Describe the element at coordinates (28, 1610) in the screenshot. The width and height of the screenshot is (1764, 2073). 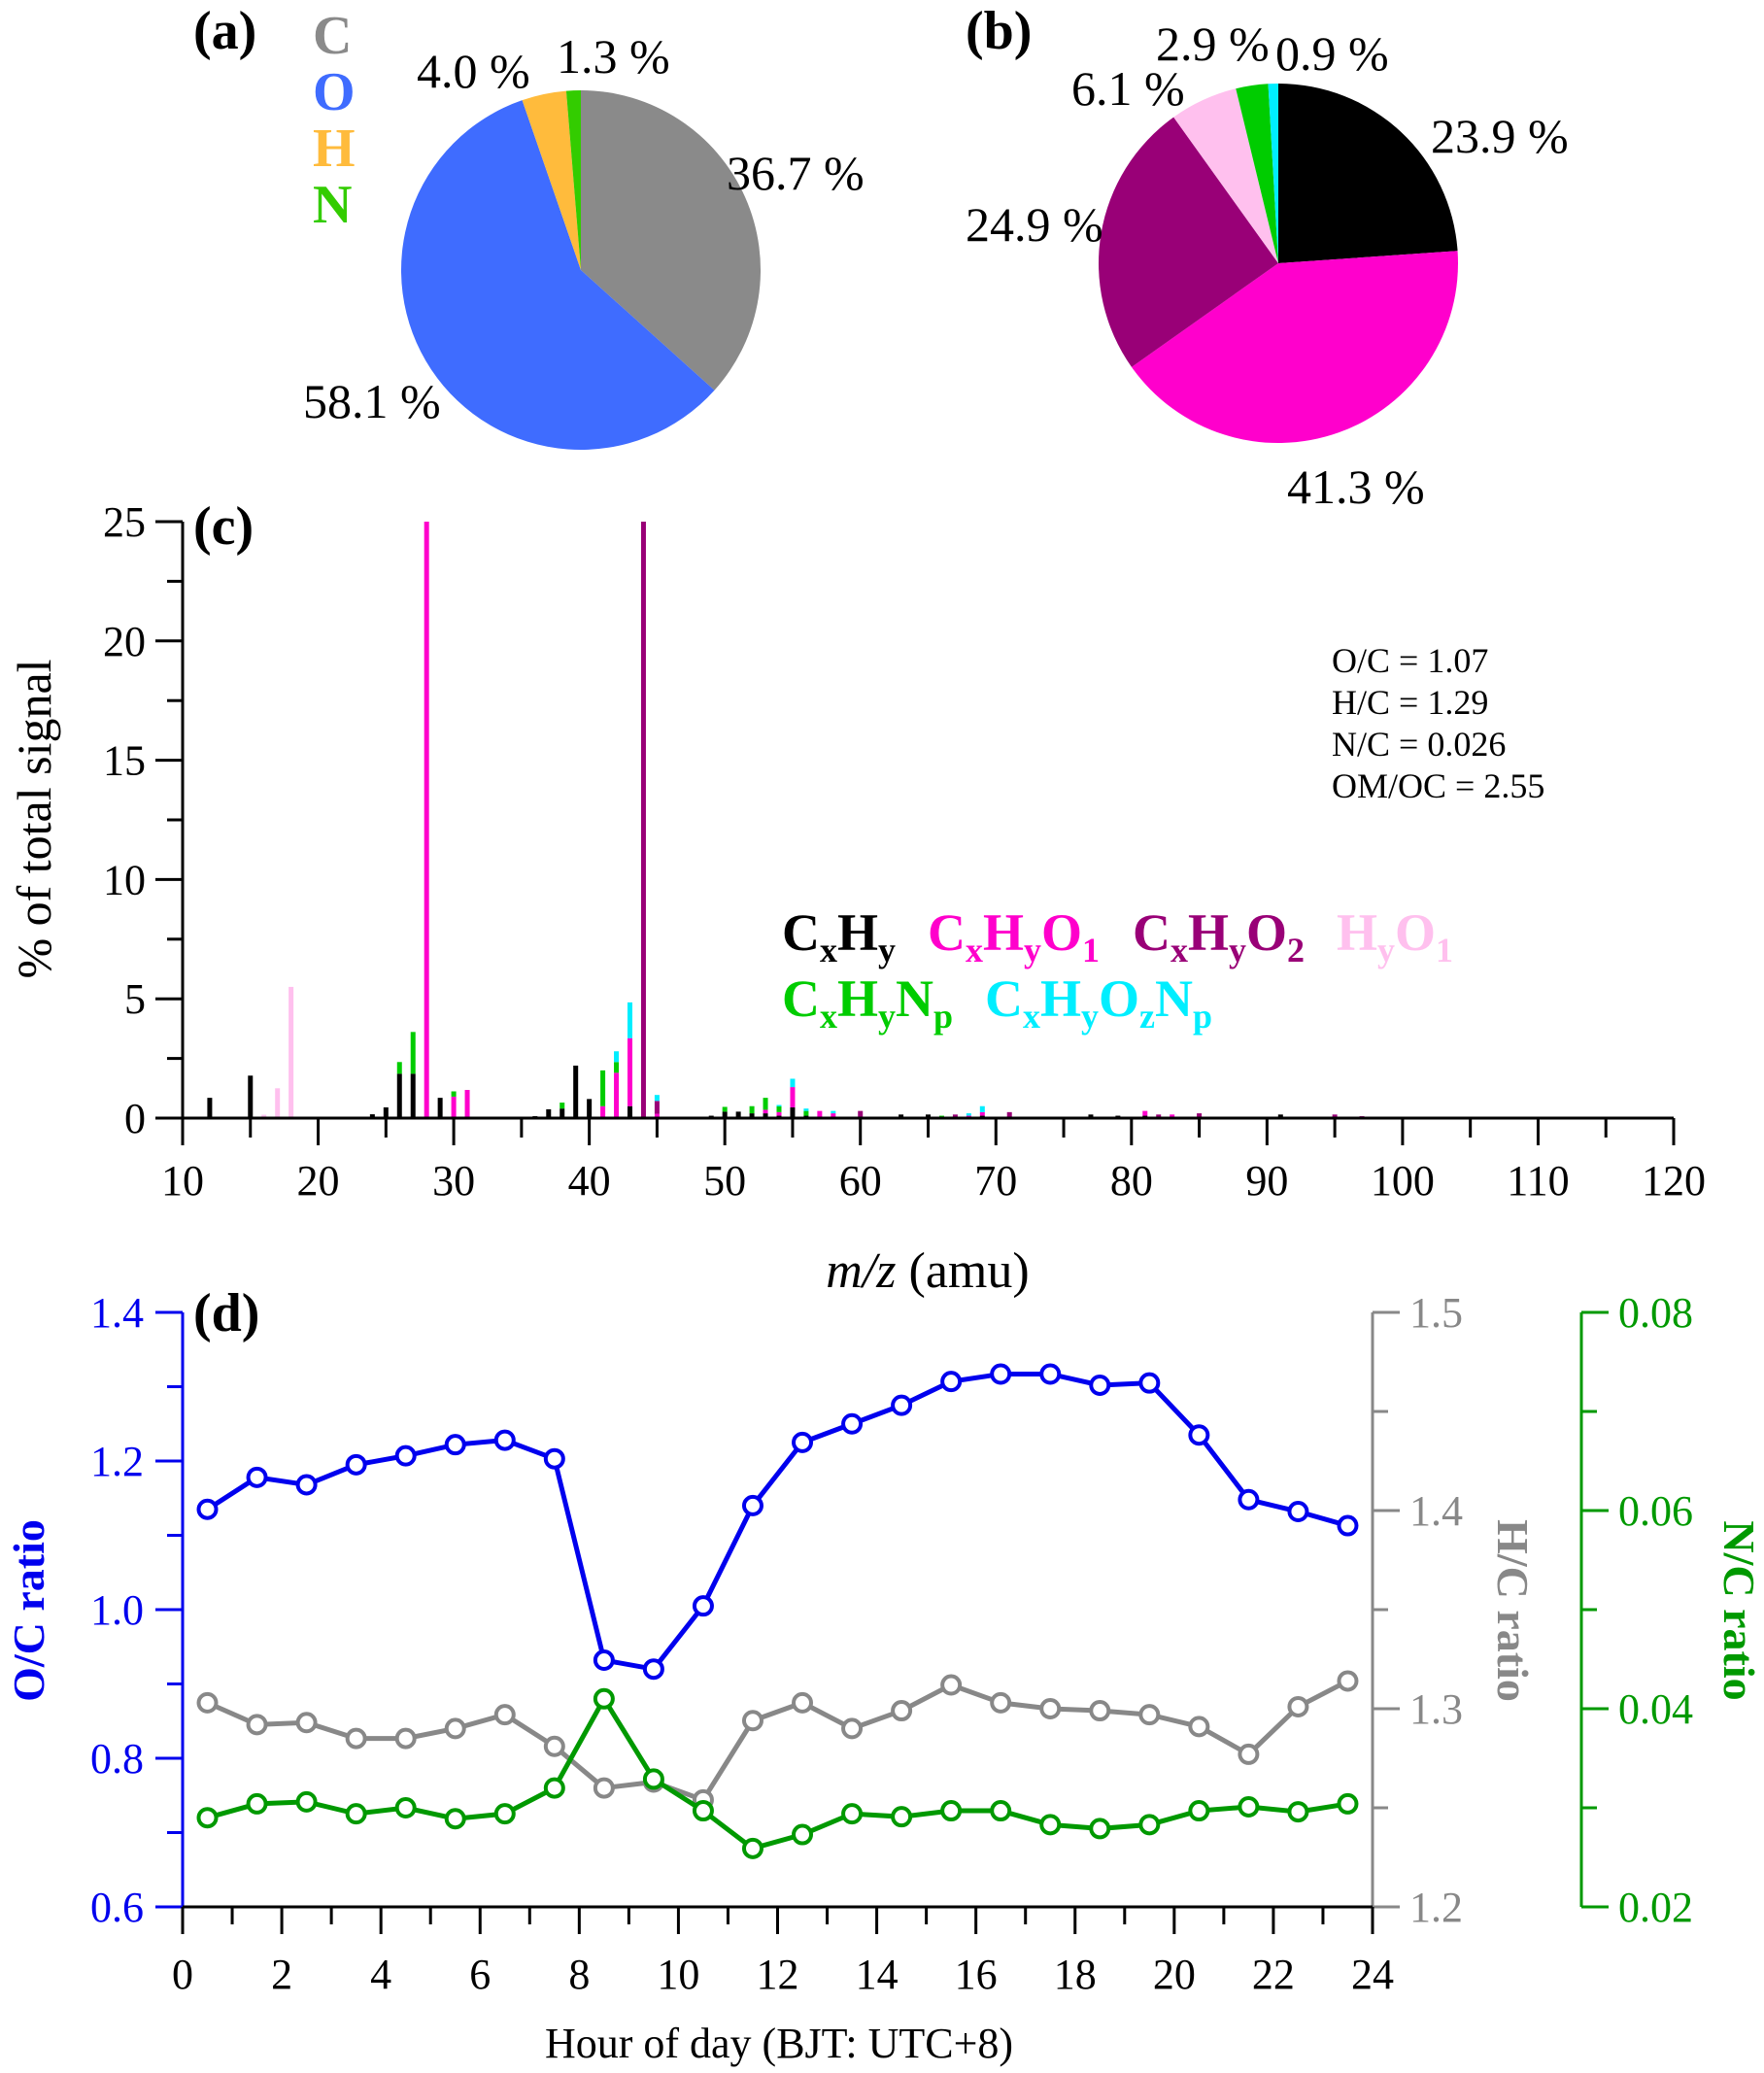
I see `y-axis-title-left: O/C ratio` at that location.